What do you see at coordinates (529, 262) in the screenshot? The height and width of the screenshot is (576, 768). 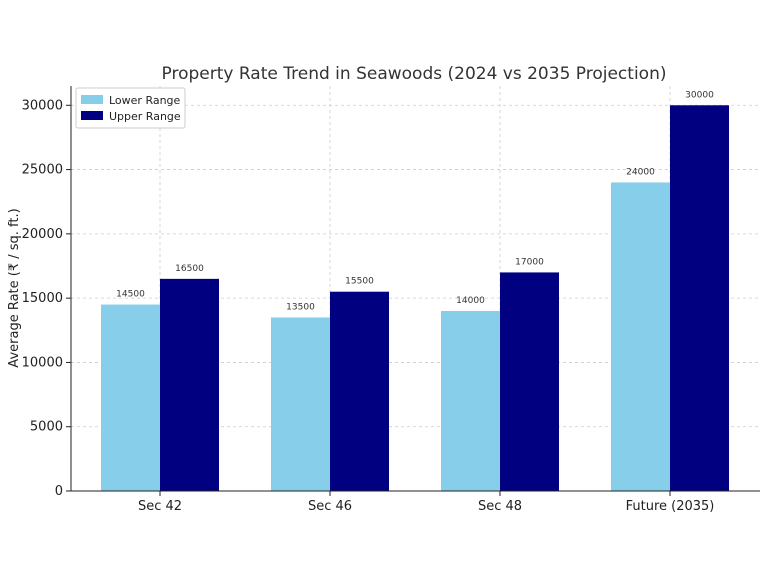 I see `data-label: 17000` at bounding box center [529, 262].